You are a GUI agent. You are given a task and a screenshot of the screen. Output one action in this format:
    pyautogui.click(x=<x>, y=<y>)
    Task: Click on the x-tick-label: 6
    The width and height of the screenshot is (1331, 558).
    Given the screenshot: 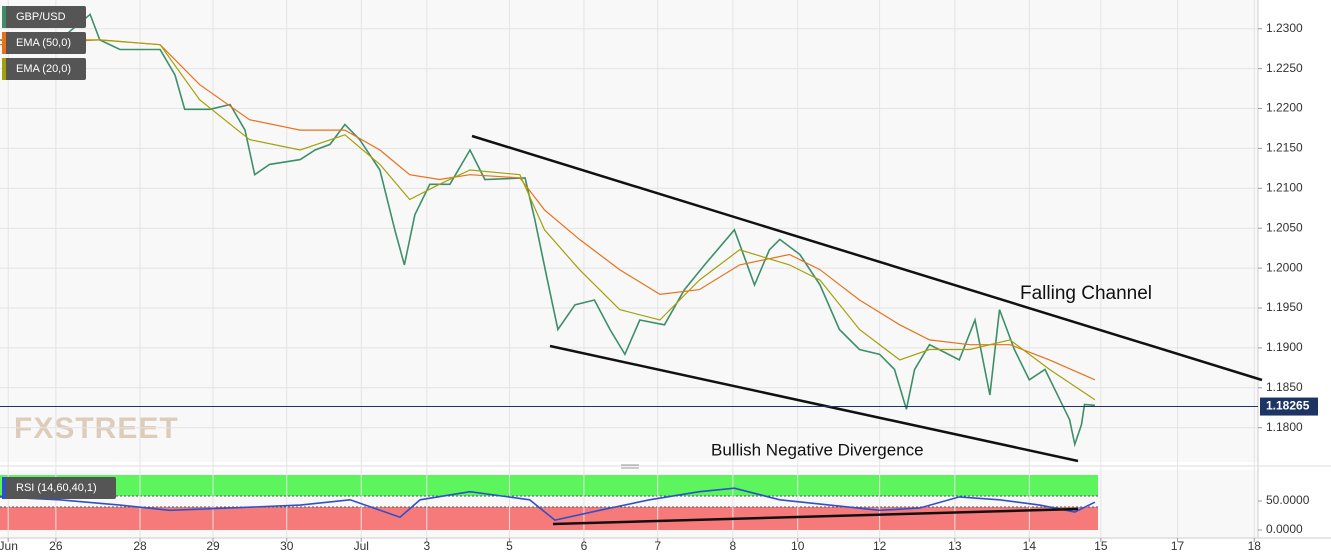 What is the action you would take?
    pyautogui.click(x=584, y=546)
    